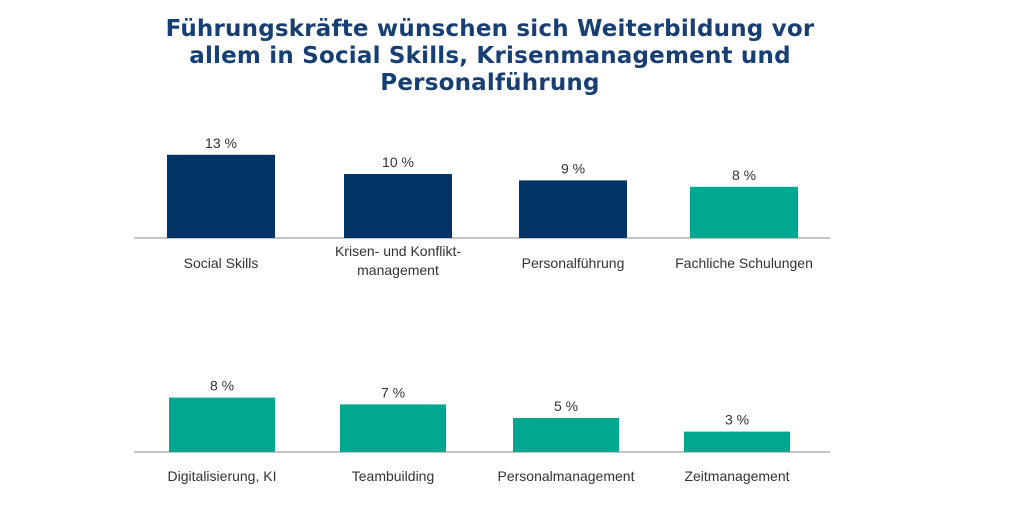 This screenshot has width=1024, height=512. Describe the element at coordinates (393, 392) in the screenshot. I see `data-label: 7 %` at that location.